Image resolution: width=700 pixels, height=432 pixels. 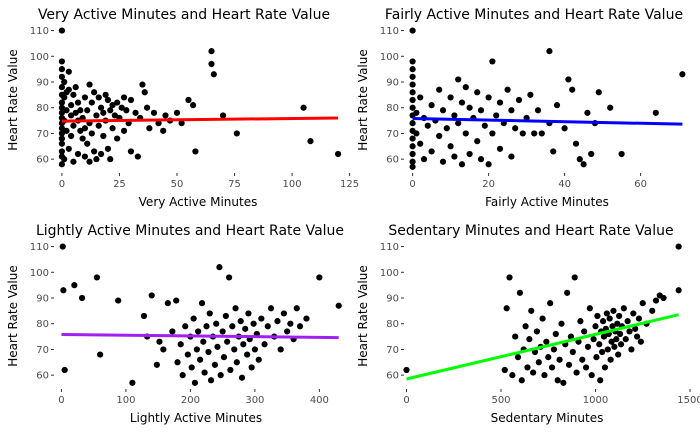 What do you see at coordinates (184, 15) in the screenshot?
I see `panel-title: Very Active Minutes and Heart Rate Value` at bounding box center [184, 15].